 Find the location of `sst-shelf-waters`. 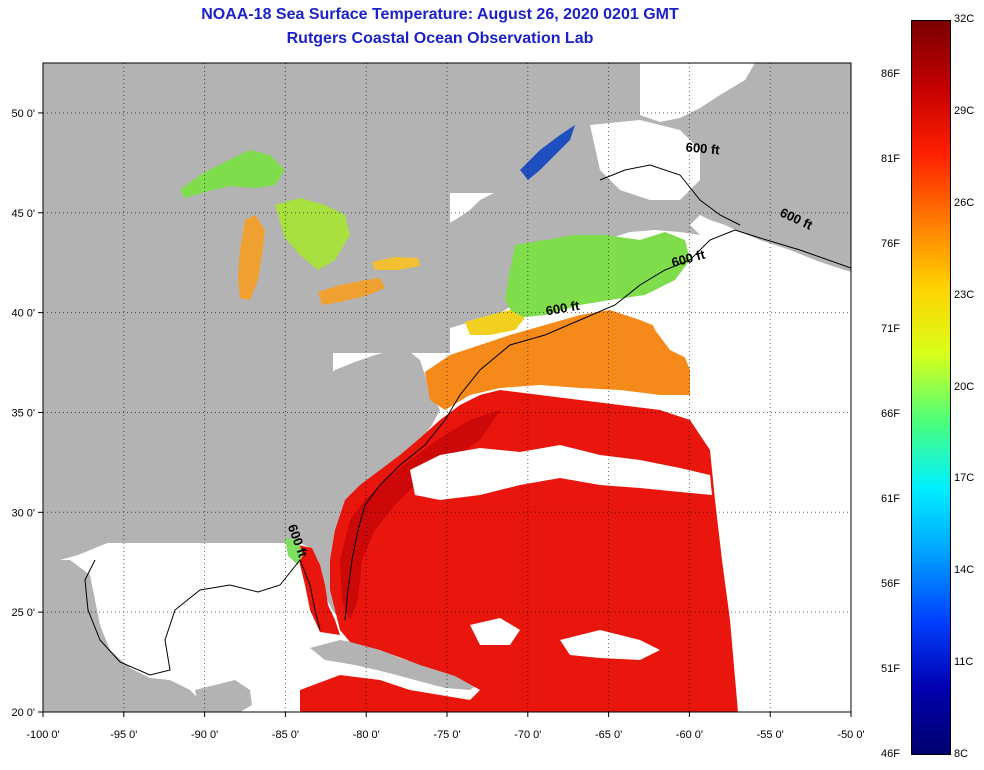

sst-shelf-waters is located at coordinates (557, 360).